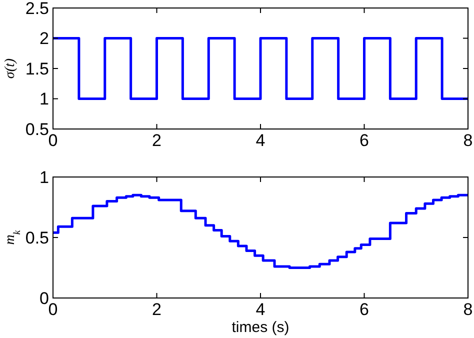  What do you see at coordinates (37, 68) in the screenshot?
I see `y-tick-label: 1.5` at bounding box center [37, 68].